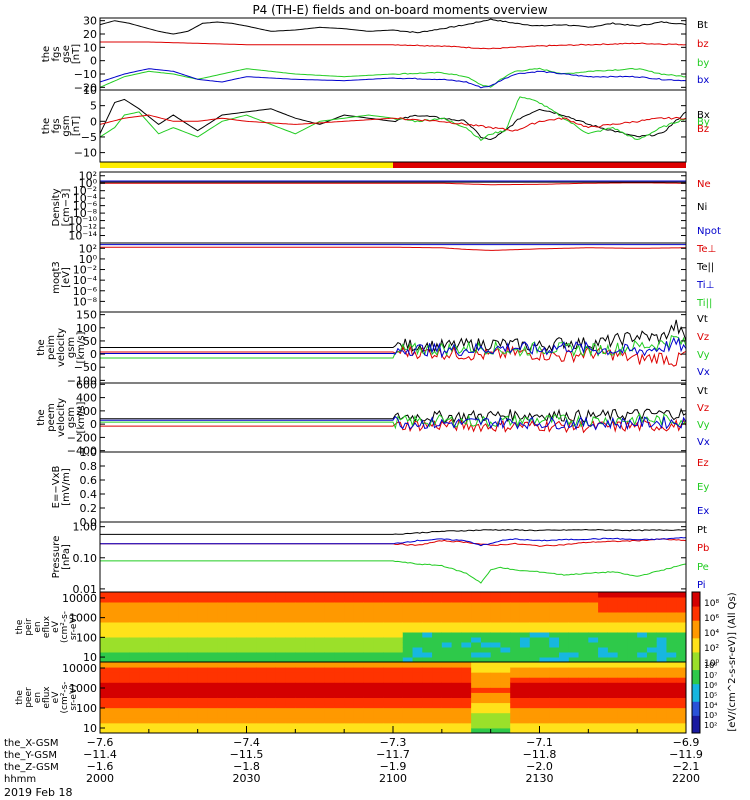 The width and height of the screenshot is (750, 800). Describe the element at coordinates (88, 248) in the screenshot. I see `ytick-label: 10²` at that location.